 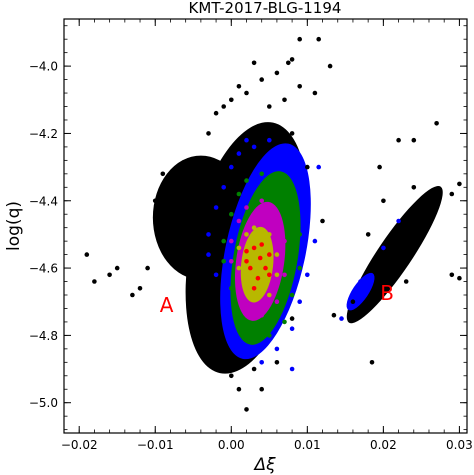 What do you see at coordinates (14, 226) in the screenshot?
I see `y-axis-label: log(q)` at bounding box center [14, 226].